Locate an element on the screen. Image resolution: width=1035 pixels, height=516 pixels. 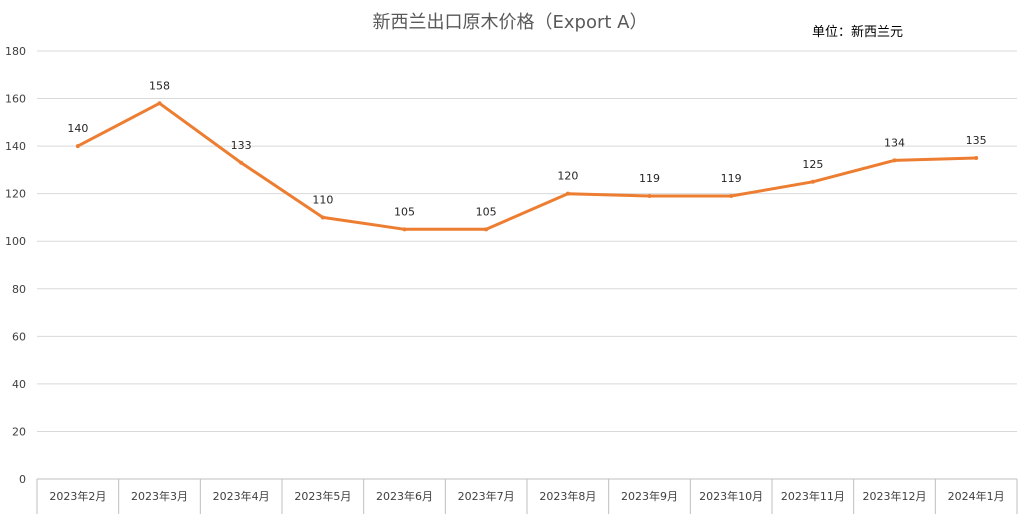
x-tick-label: 2024年1月 is located at coordinates (976, 496).